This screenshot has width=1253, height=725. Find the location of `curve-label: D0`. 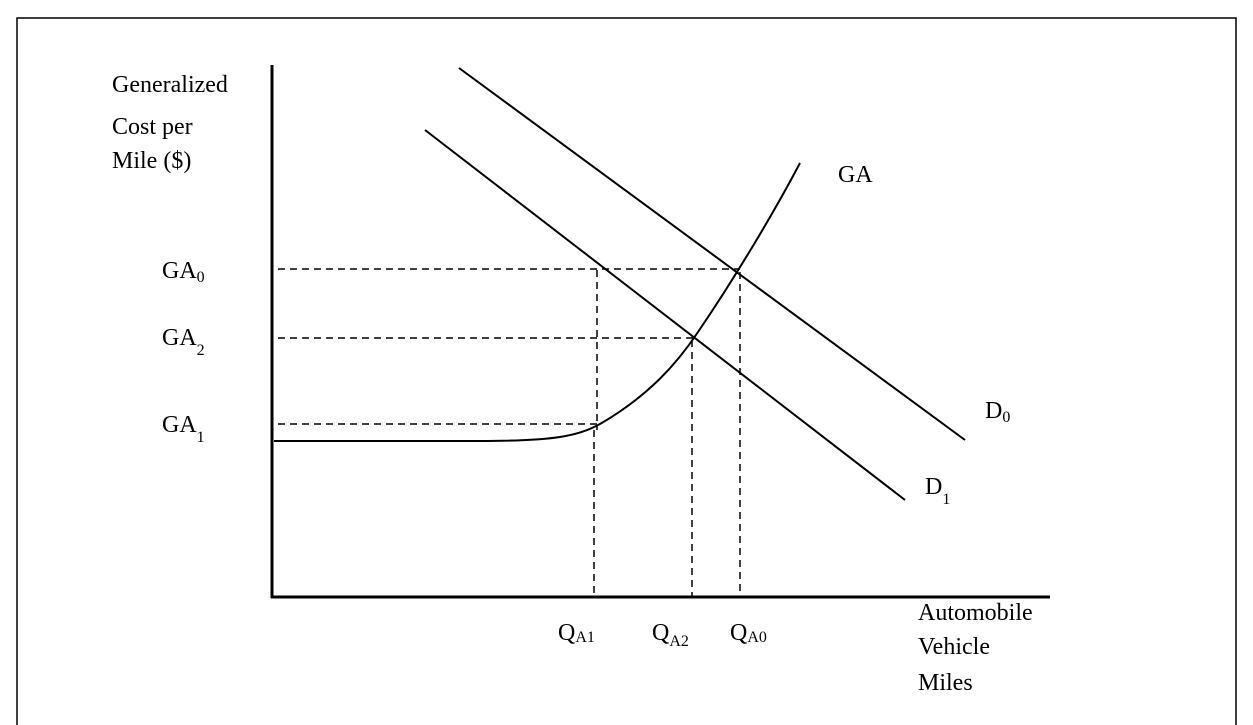

curve-label: D0 is located at coordinates (997, 412).